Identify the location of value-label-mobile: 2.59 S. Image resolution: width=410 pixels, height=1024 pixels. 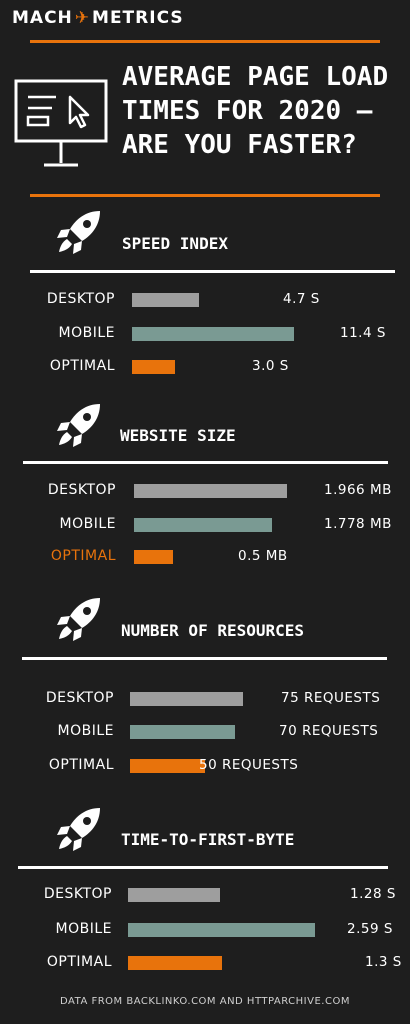
(370, 929).